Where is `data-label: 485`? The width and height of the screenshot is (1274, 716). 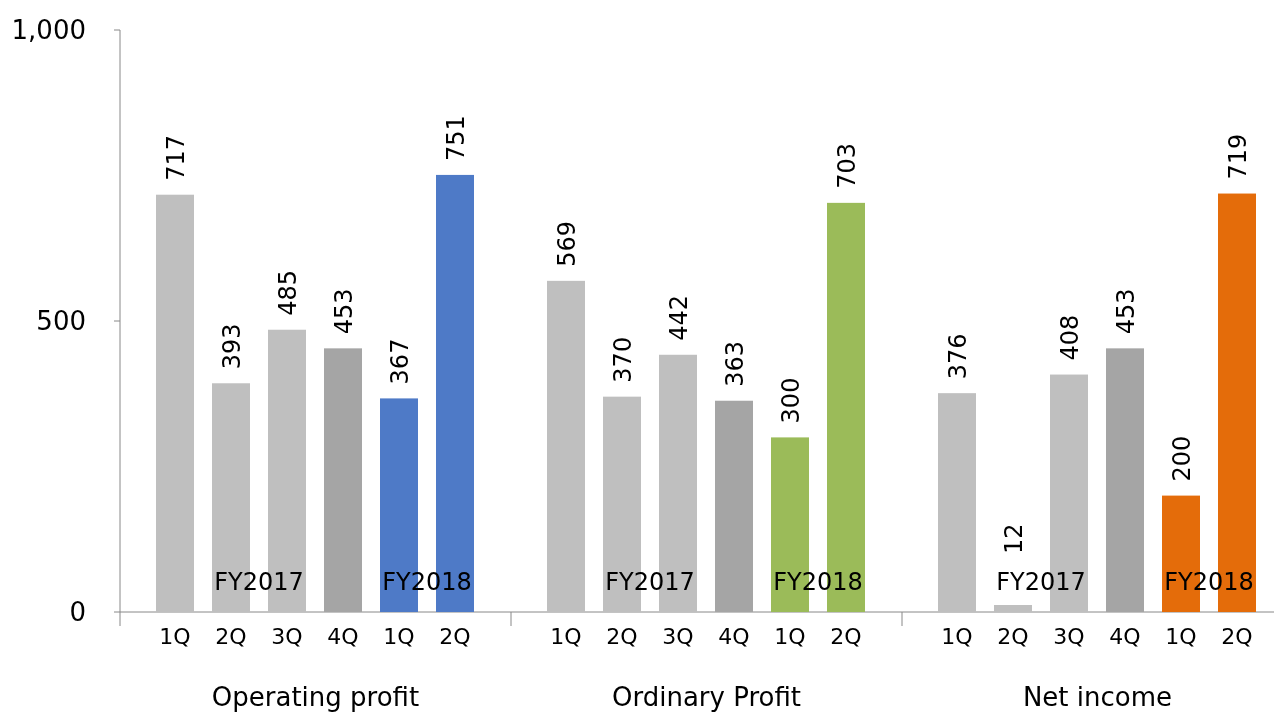 data-label: 485 is located at coordinates (288, 292).